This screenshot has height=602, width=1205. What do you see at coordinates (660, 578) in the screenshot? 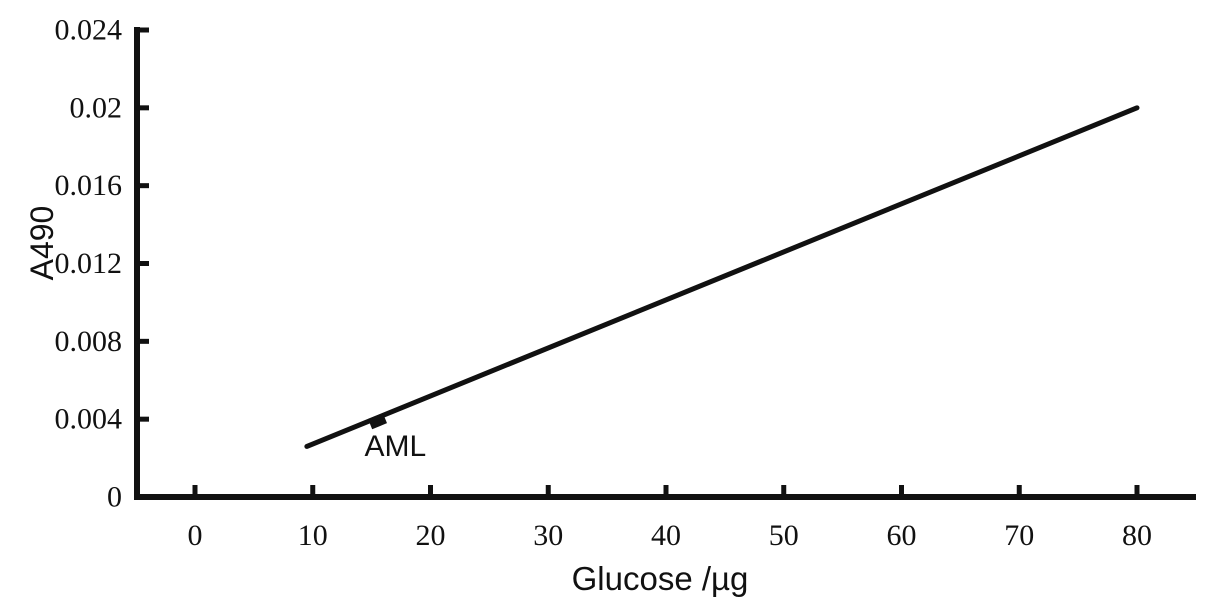
I see `x-axis-title: Glucose /µg` at bounding box center [660, 578].